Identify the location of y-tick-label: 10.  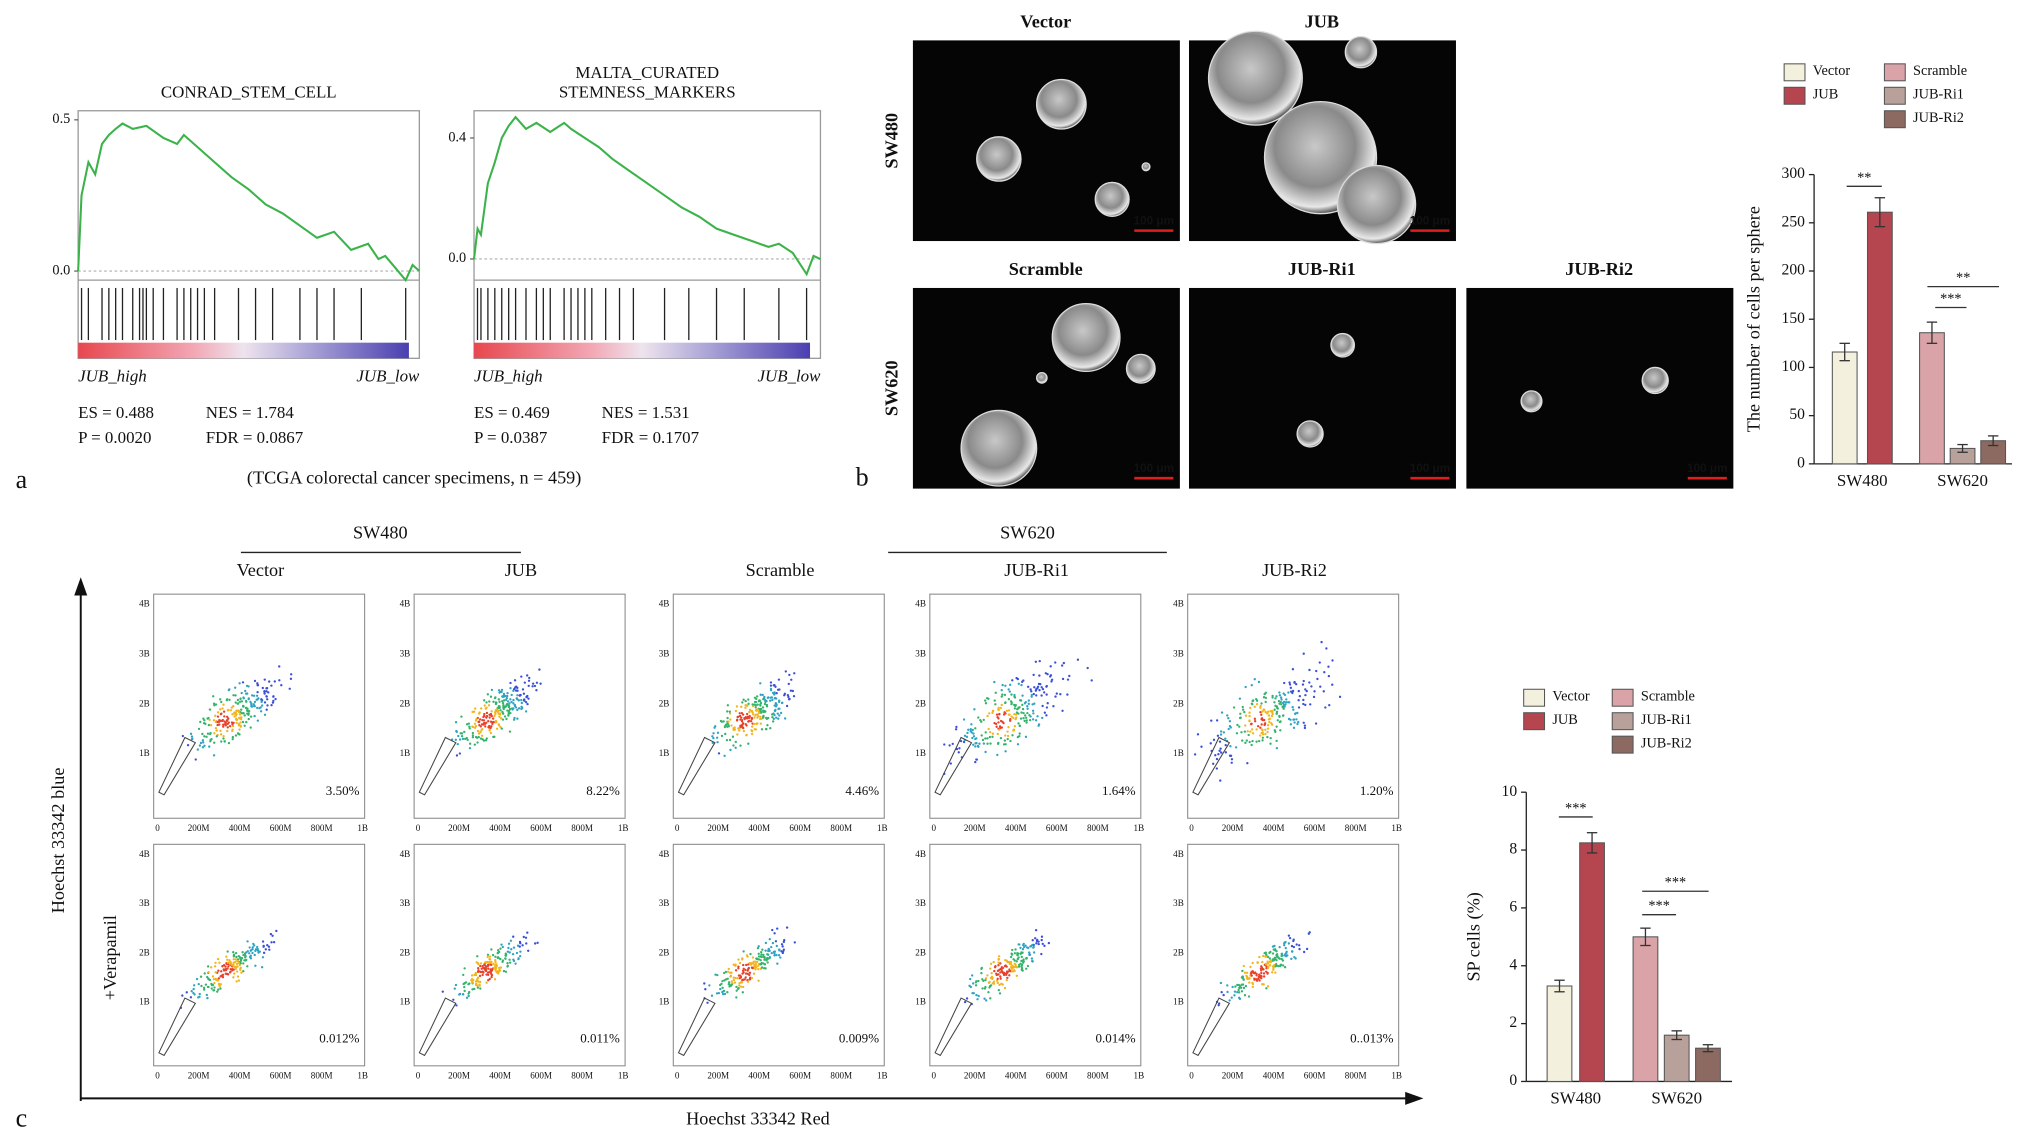
(1510, 791).